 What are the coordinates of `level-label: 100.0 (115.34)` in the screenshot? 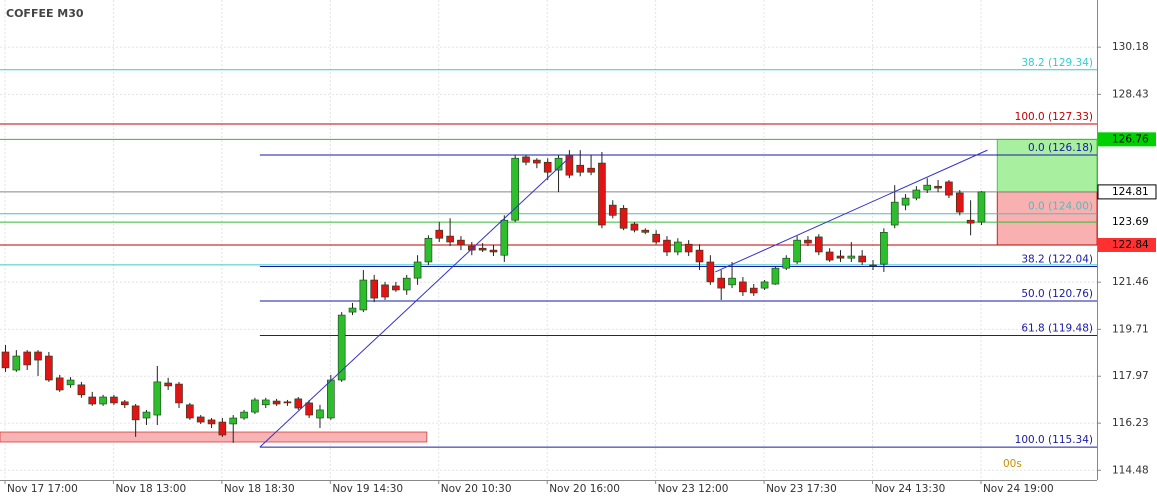 It's located at (1054, 440).